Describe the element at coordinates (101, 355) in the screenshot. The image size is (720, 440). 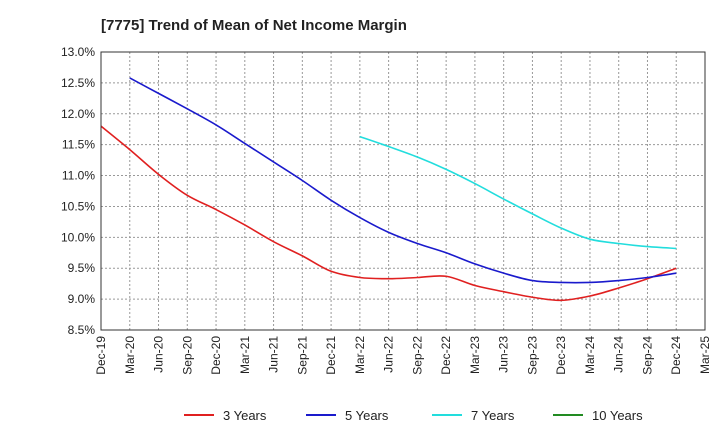
I see `x-tick-label: Dec-19` at that location.